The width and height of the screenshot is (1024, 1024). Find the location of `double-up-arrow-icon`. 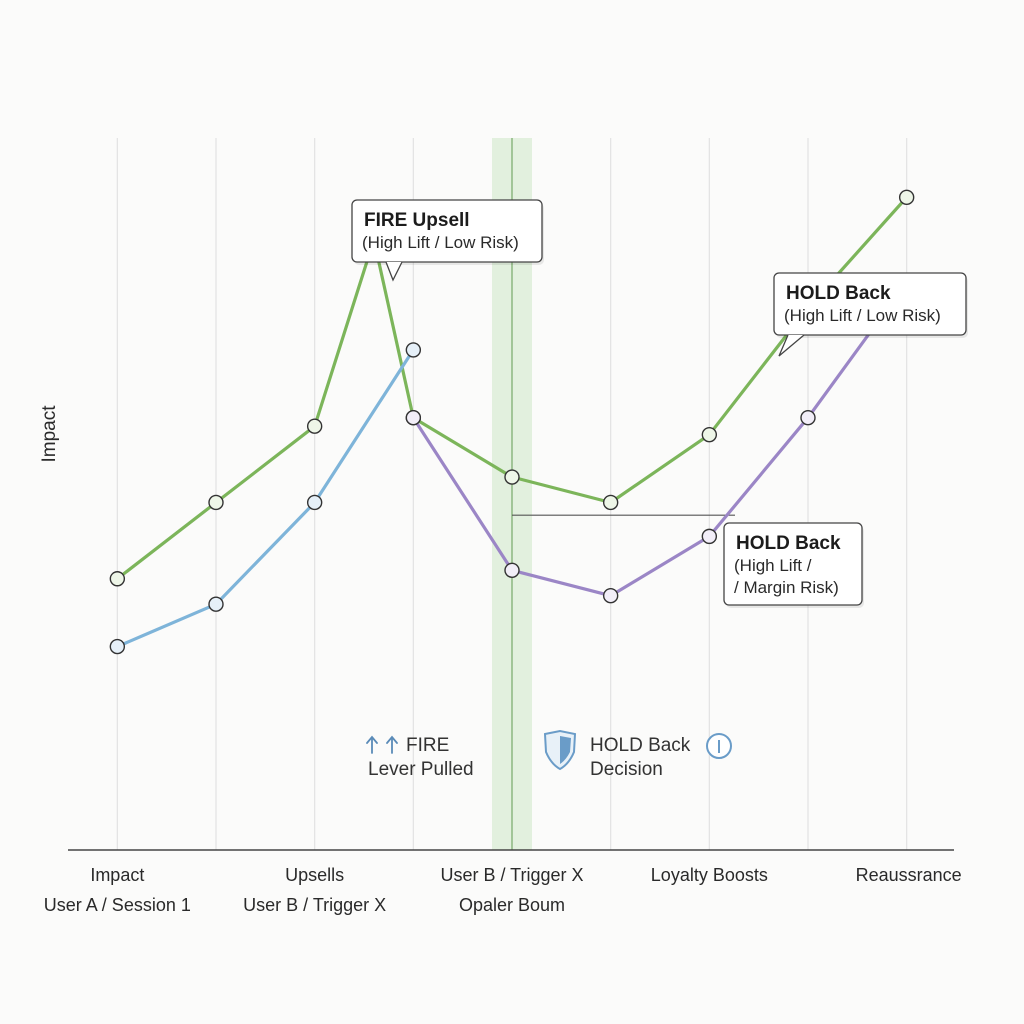

double-up-arrow-icon is located at coordinates (382, 744).